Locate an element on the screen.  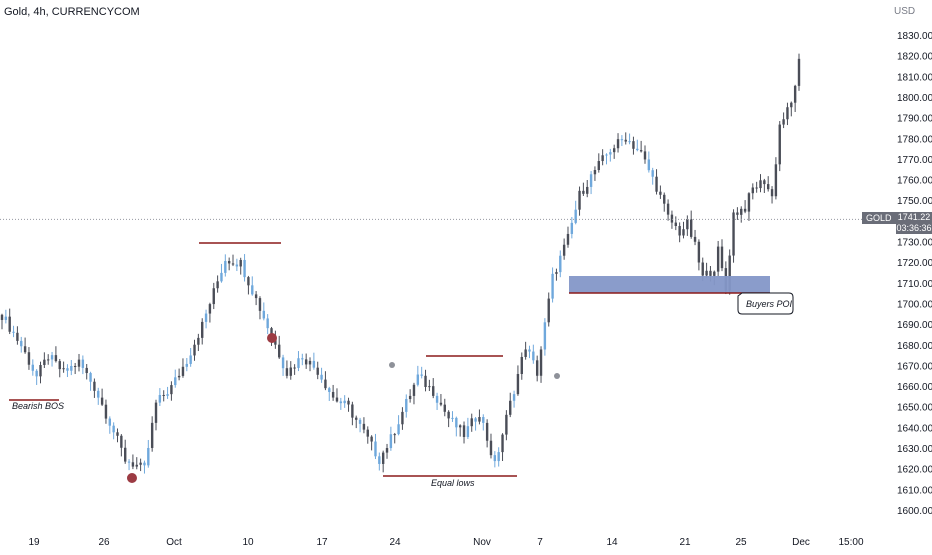
x-tick-label: 26 is located at coordinates (104, 542).